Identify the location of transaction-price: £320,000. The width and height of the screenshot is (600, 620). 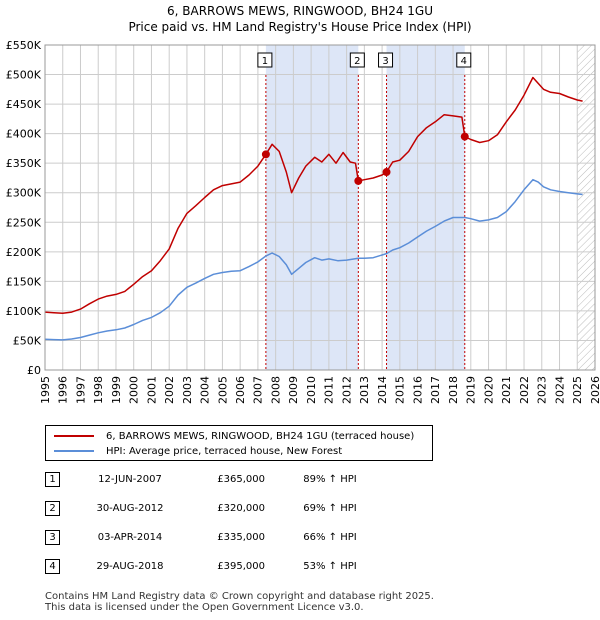
(241, 508).